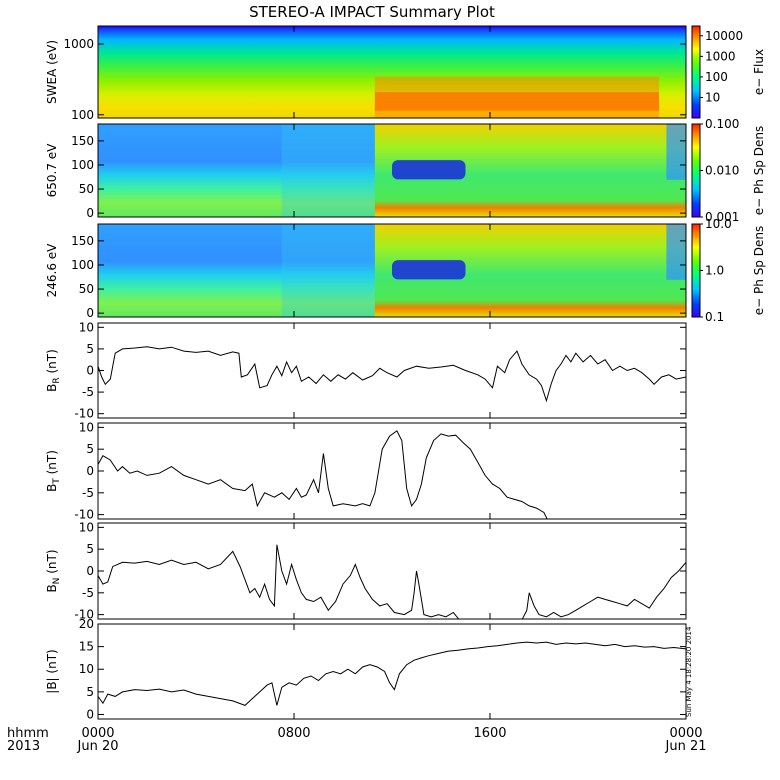 The image size is (780, 780). What do you see at coordinates (86, 647) in the screenshot?
I see `y-tick-label: 15` at bounding box center [86, 647].